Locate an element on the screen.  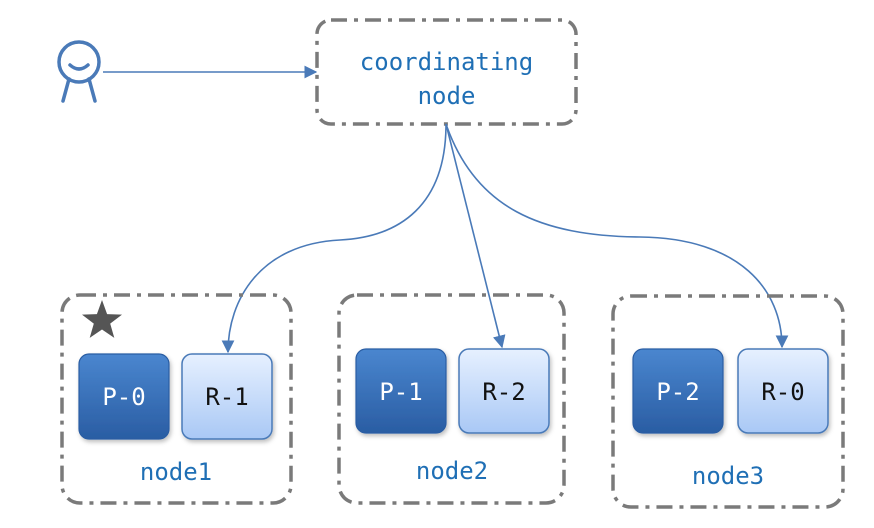
shard-label: P-2 is located at coordinates (677, 392).